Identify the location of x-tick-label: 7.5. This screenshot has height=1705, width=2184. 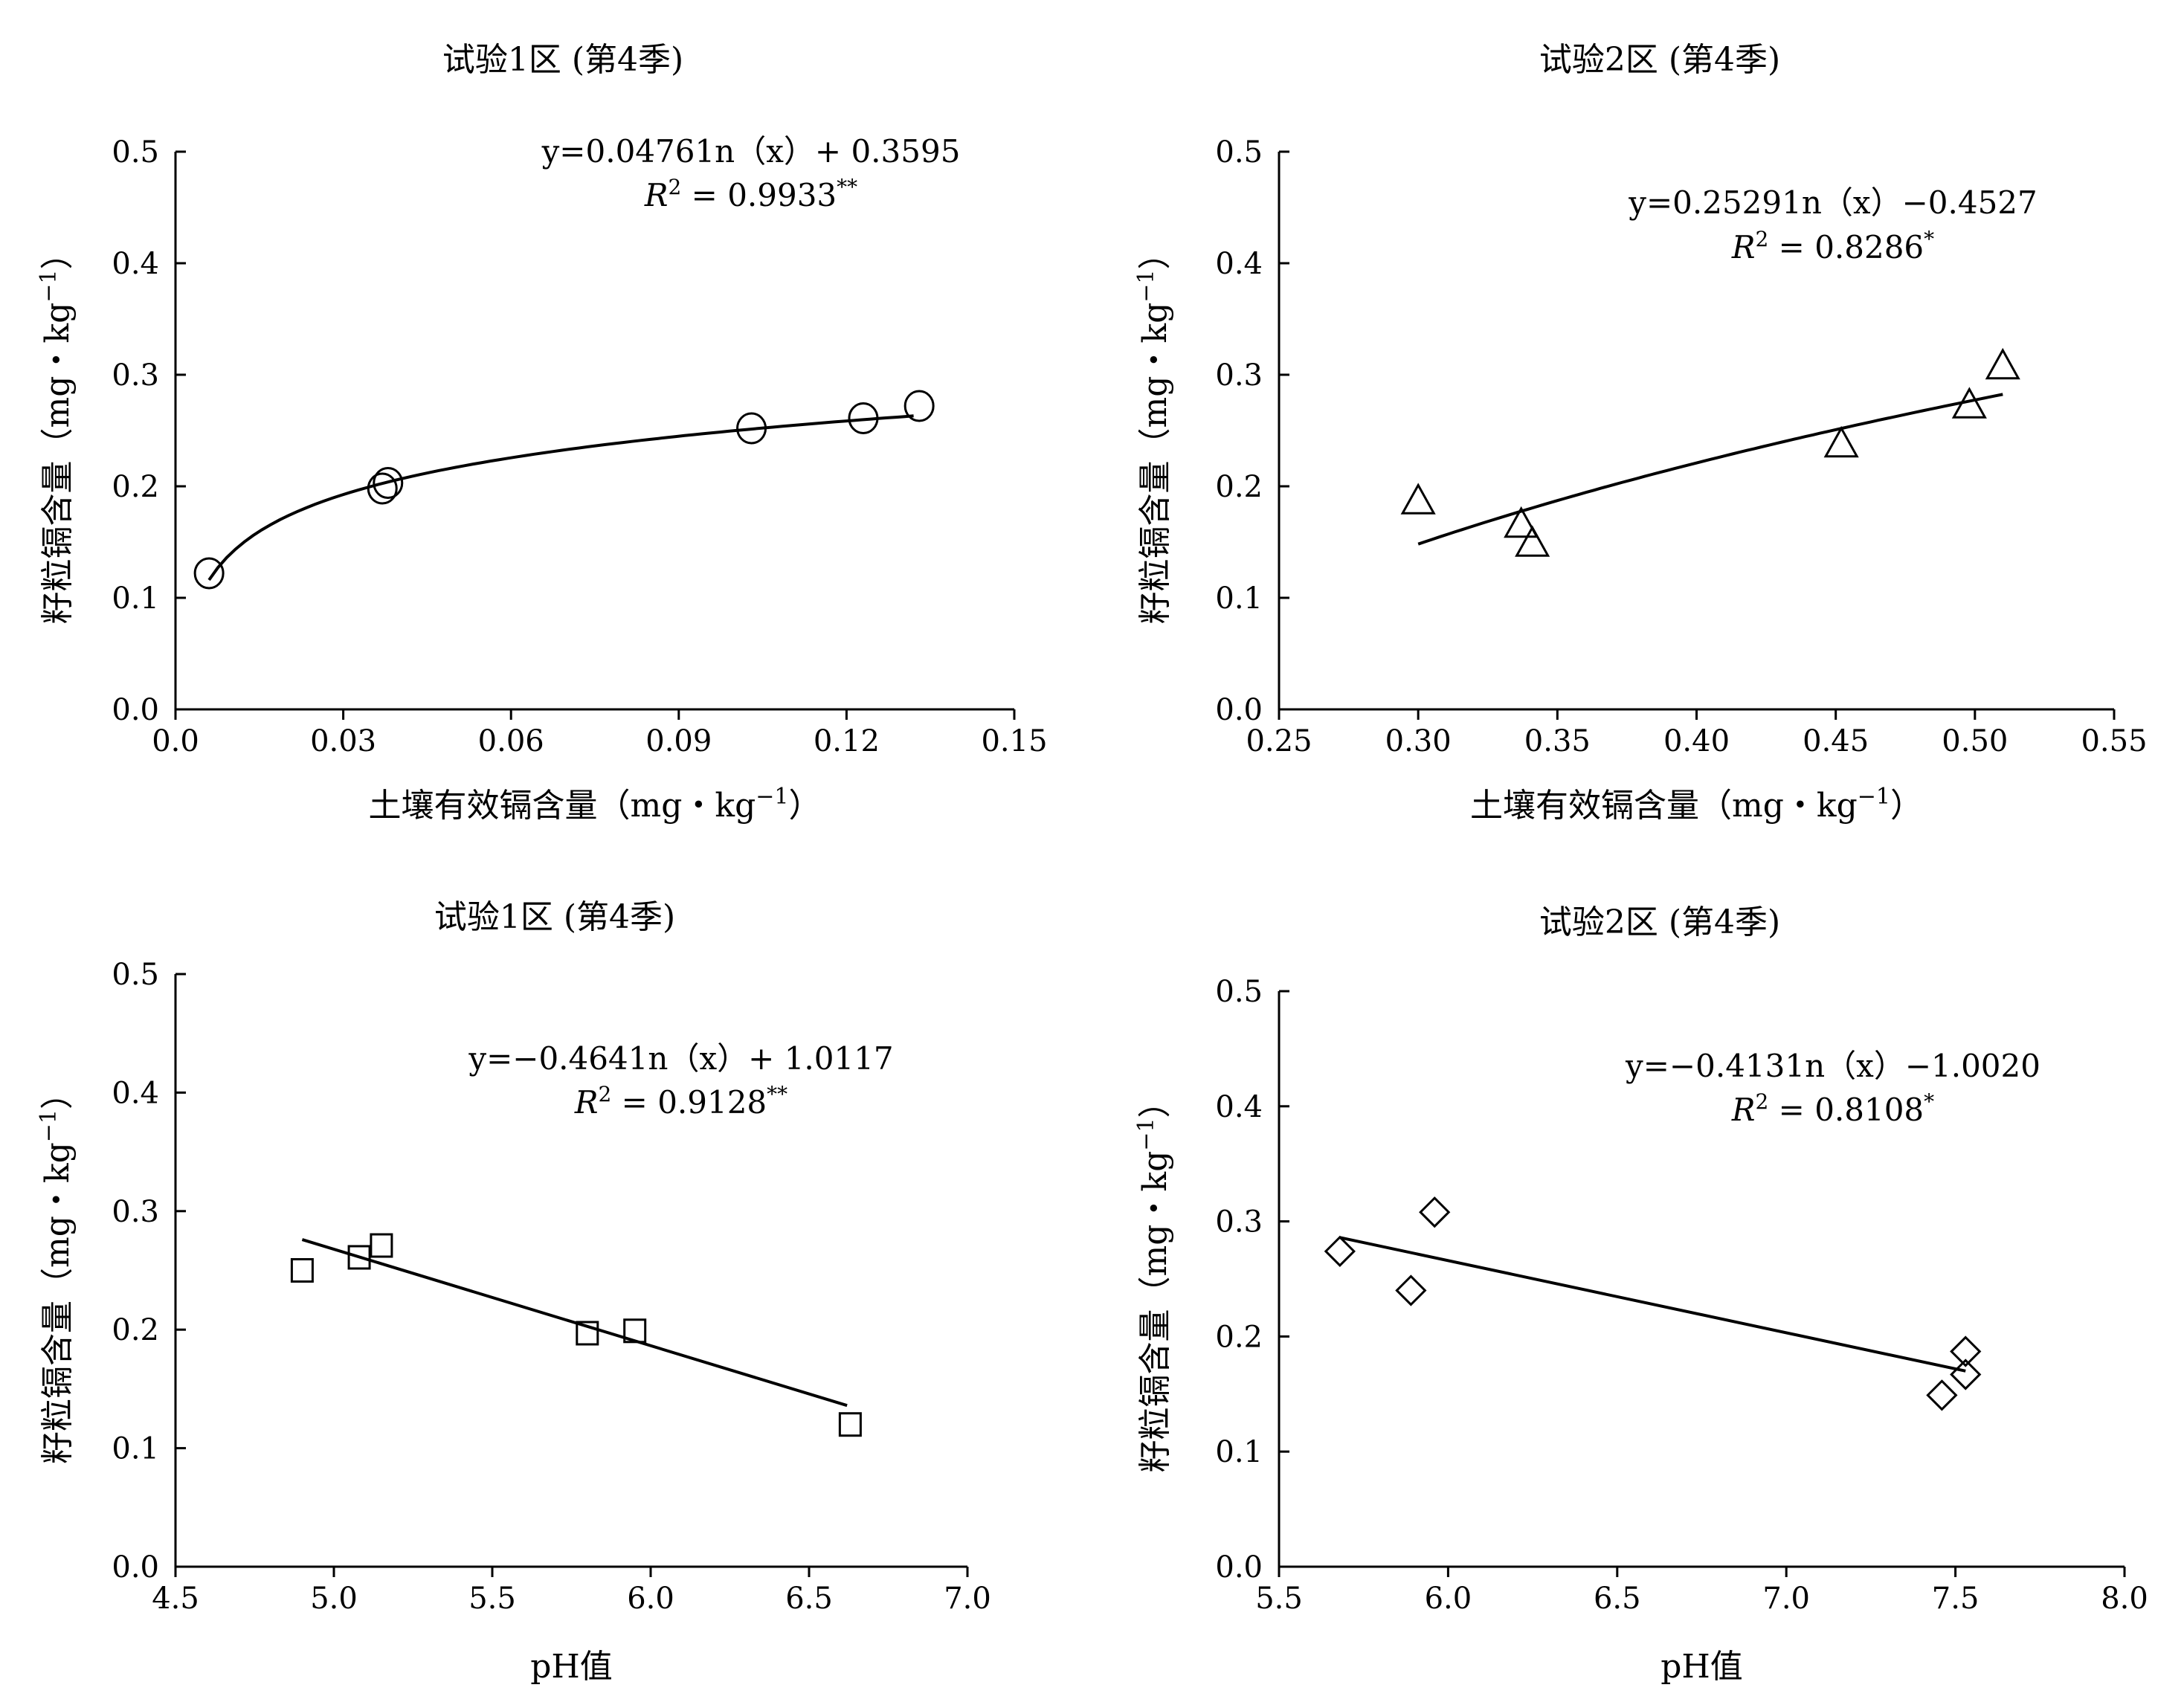
(1956, 1599).